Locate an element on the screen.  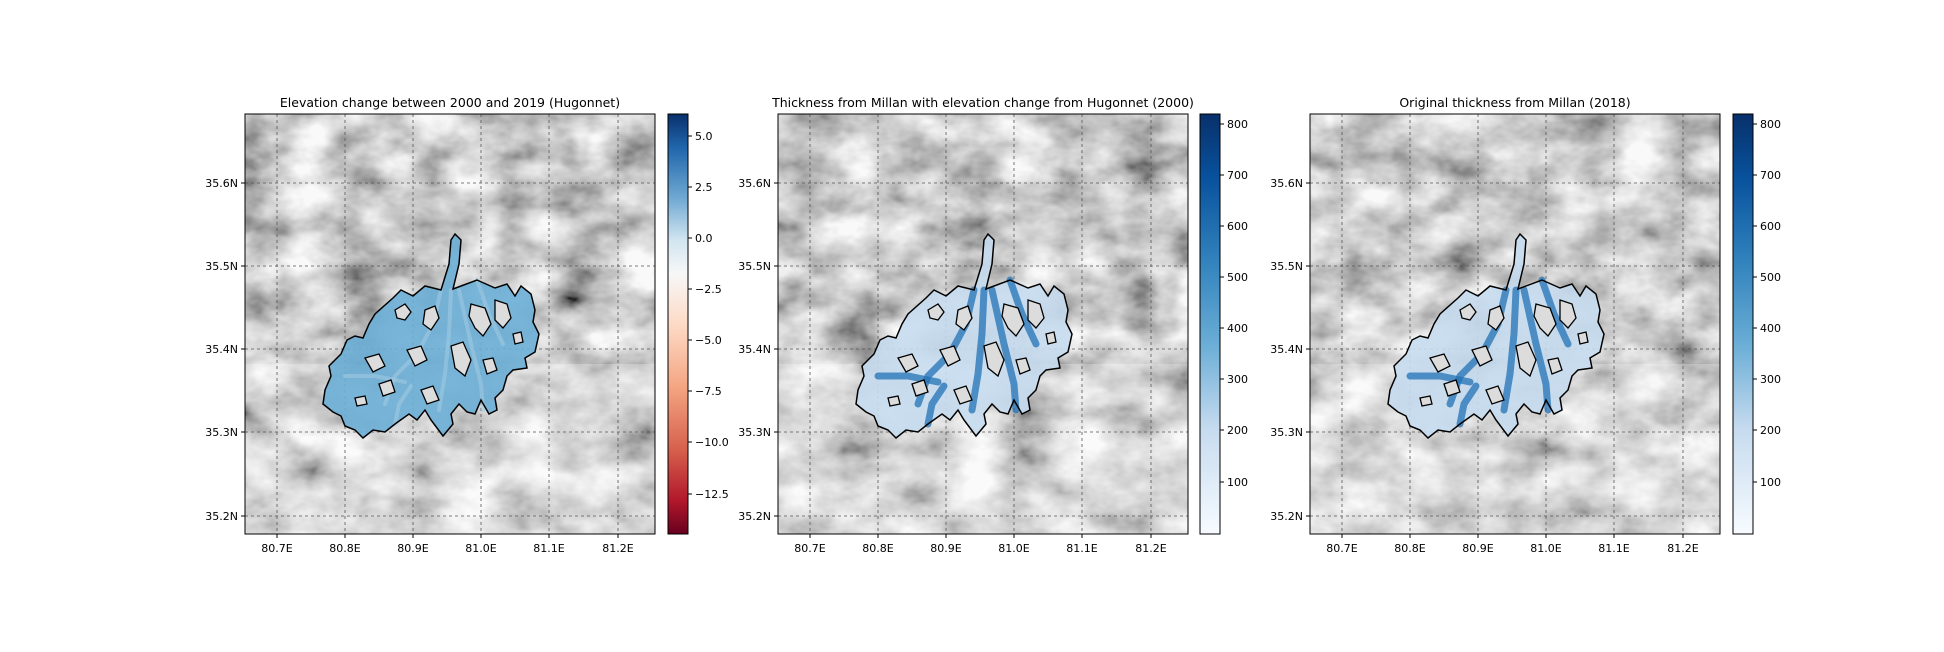
colorbar-tick-label: −5.0 is located at coordinates (708, 340).